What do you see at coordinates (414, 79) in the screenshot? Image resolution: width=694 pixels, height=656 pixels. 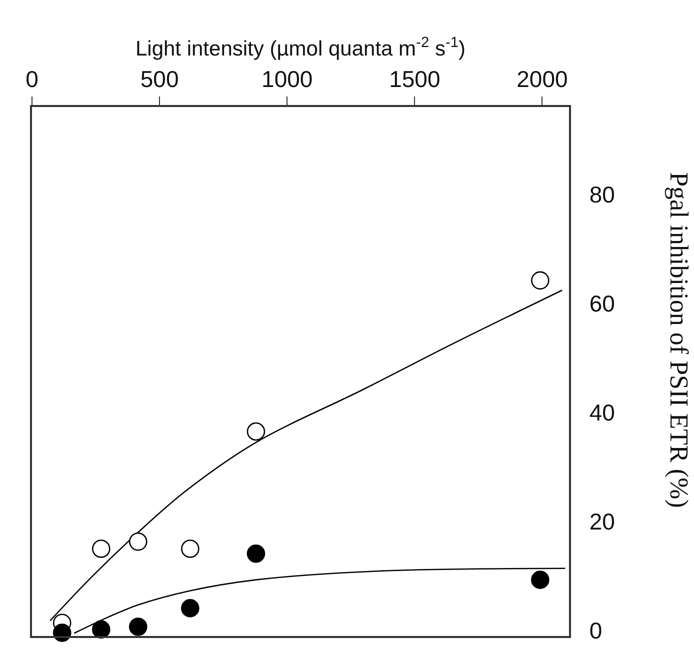 I see `x-tick-label: 1500` at bounding box center [414, 79].